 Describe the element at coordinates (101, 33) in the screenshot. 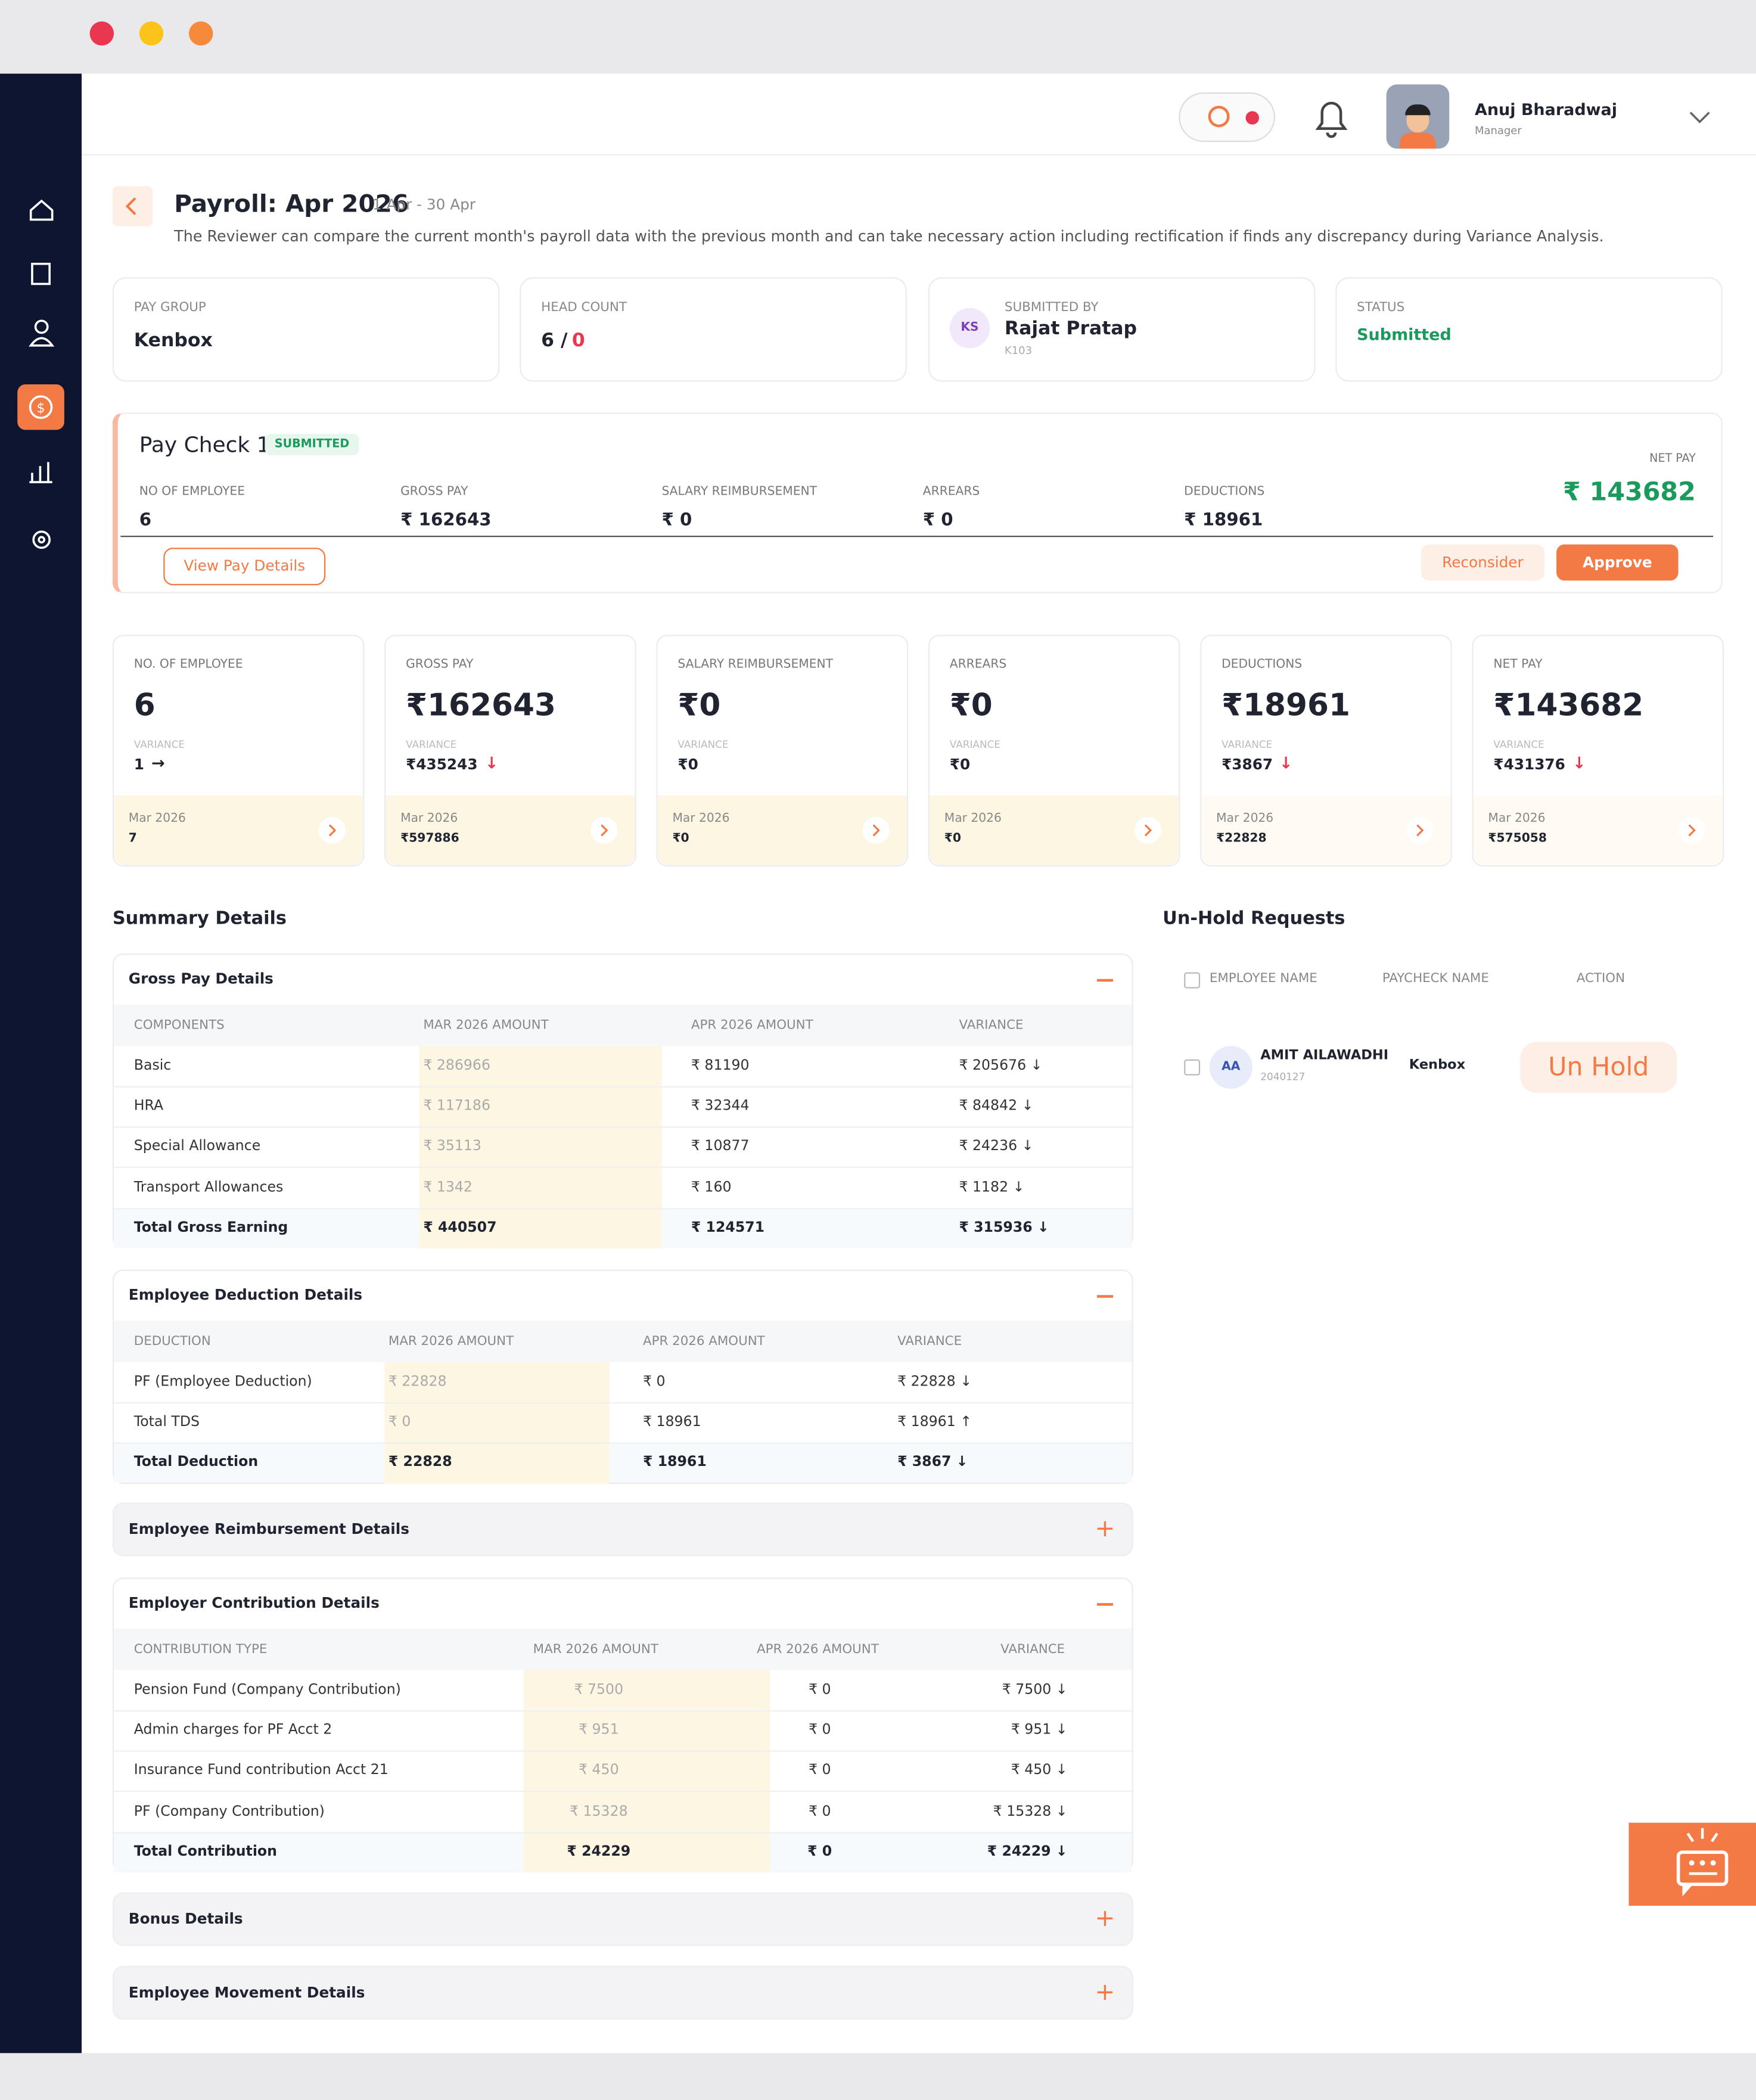

I see `window-close` at that location.